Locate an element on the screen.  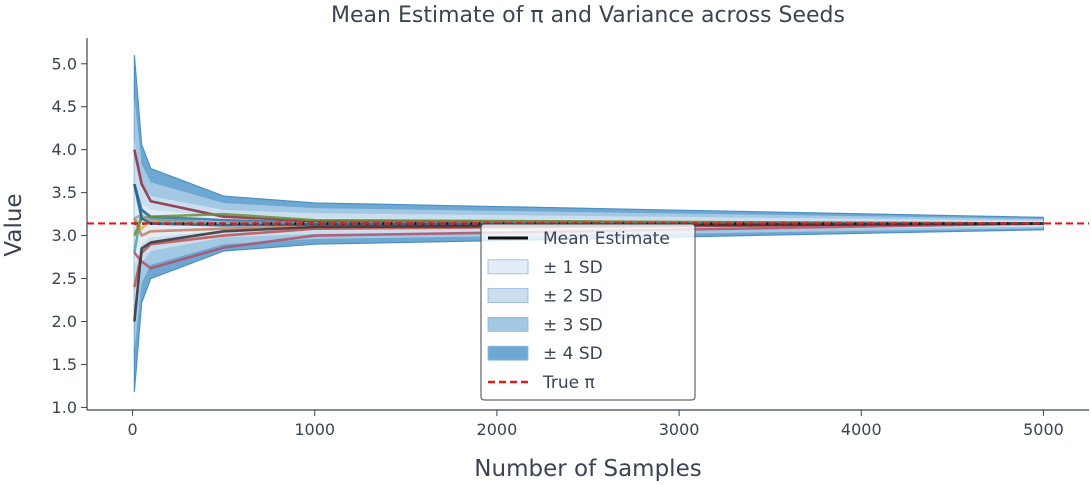
legend-entry: ± 3 SD is located at coordinates (545, 325).